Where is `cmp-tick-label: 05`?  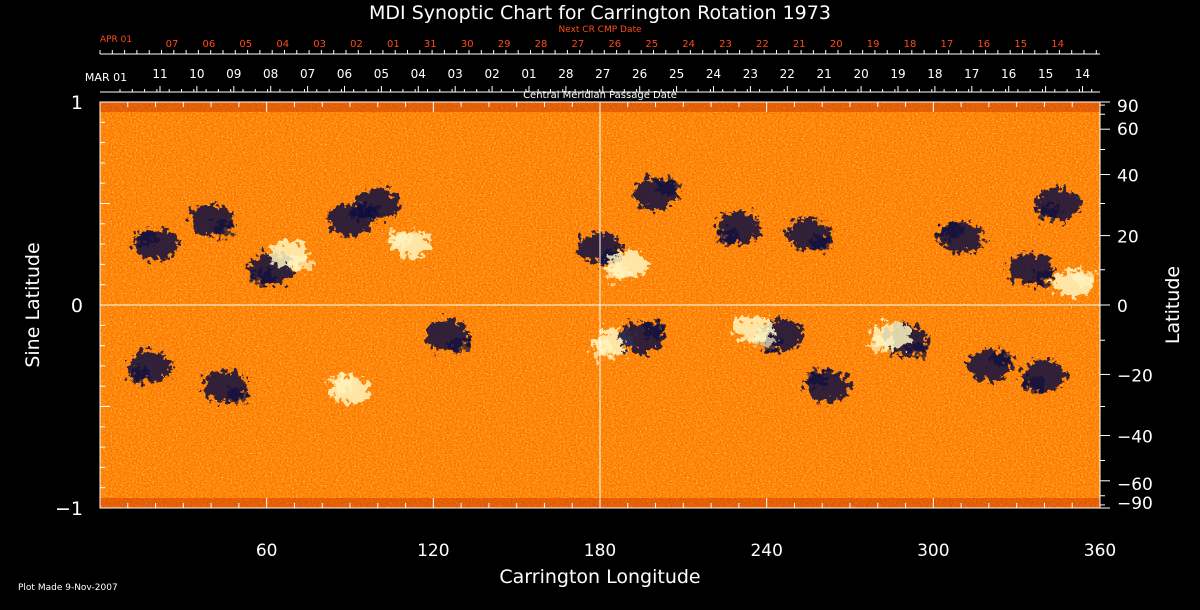 cmp-tick-label: 05 is located at coordinates (381, 74).